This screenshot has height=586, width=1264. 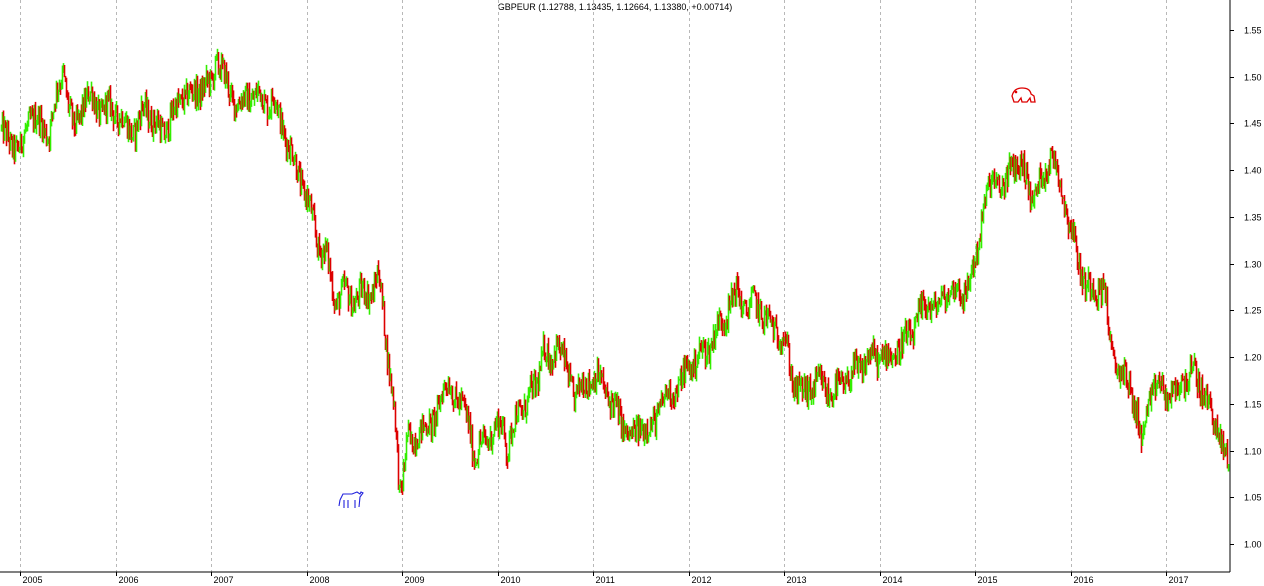 I want to click on x-tick-label: 2010, so click(x=511, y=580).